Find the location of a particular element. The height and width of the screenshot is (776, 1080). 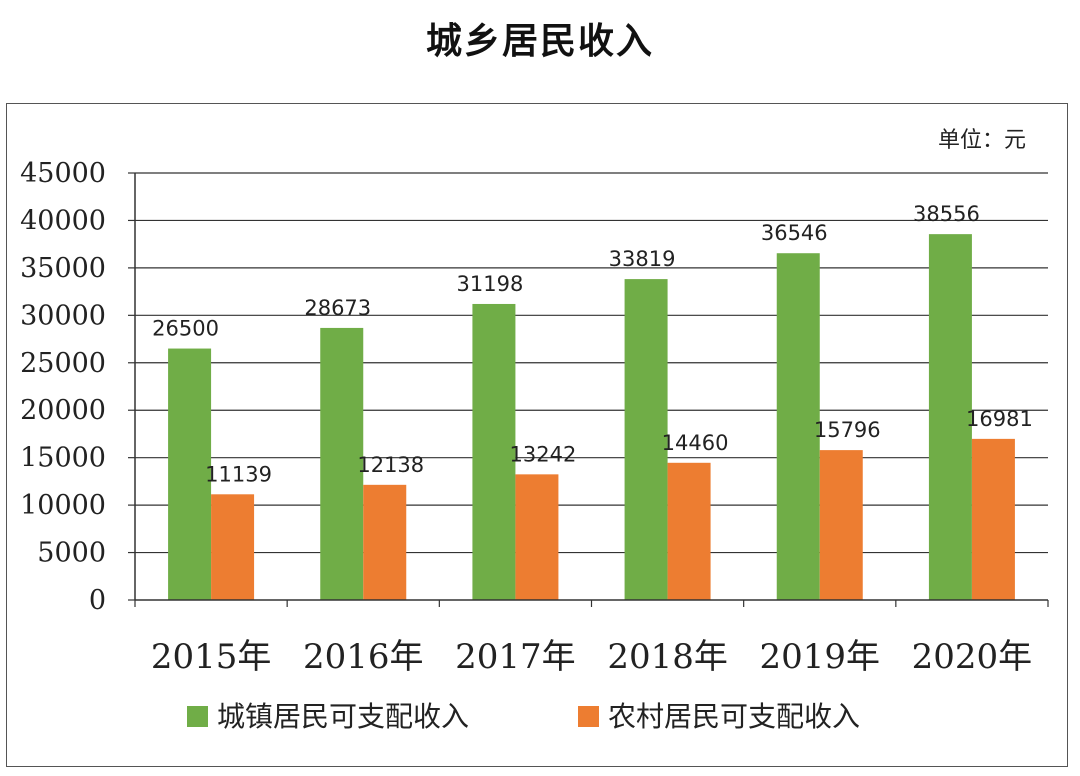

data-label: 33819 is located at coordinates (642, 259).